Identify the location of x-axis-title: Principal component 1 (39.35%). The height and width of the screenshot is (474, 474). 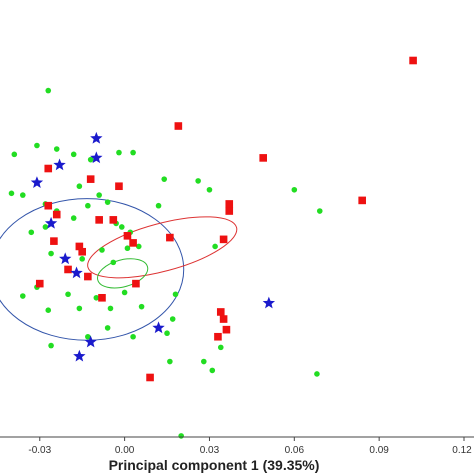
(214, 465).